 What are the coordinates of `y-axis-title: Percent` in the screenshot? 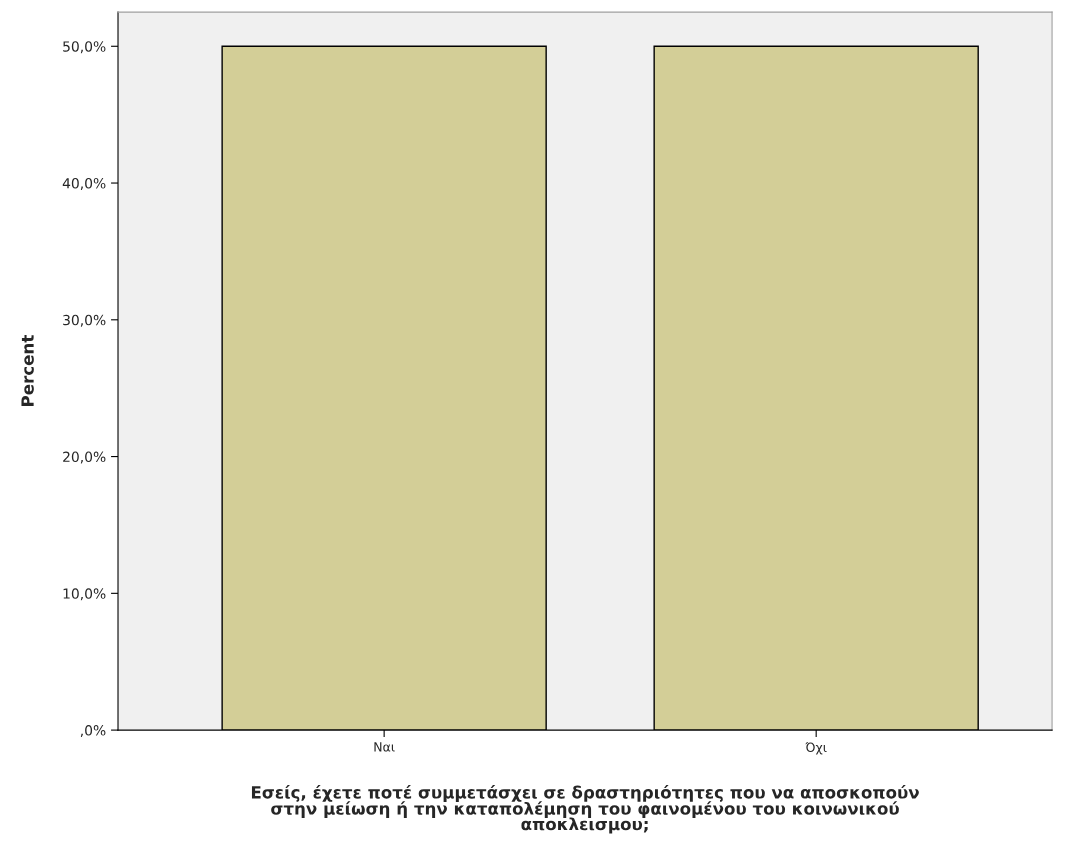 It's located at (27, 370).